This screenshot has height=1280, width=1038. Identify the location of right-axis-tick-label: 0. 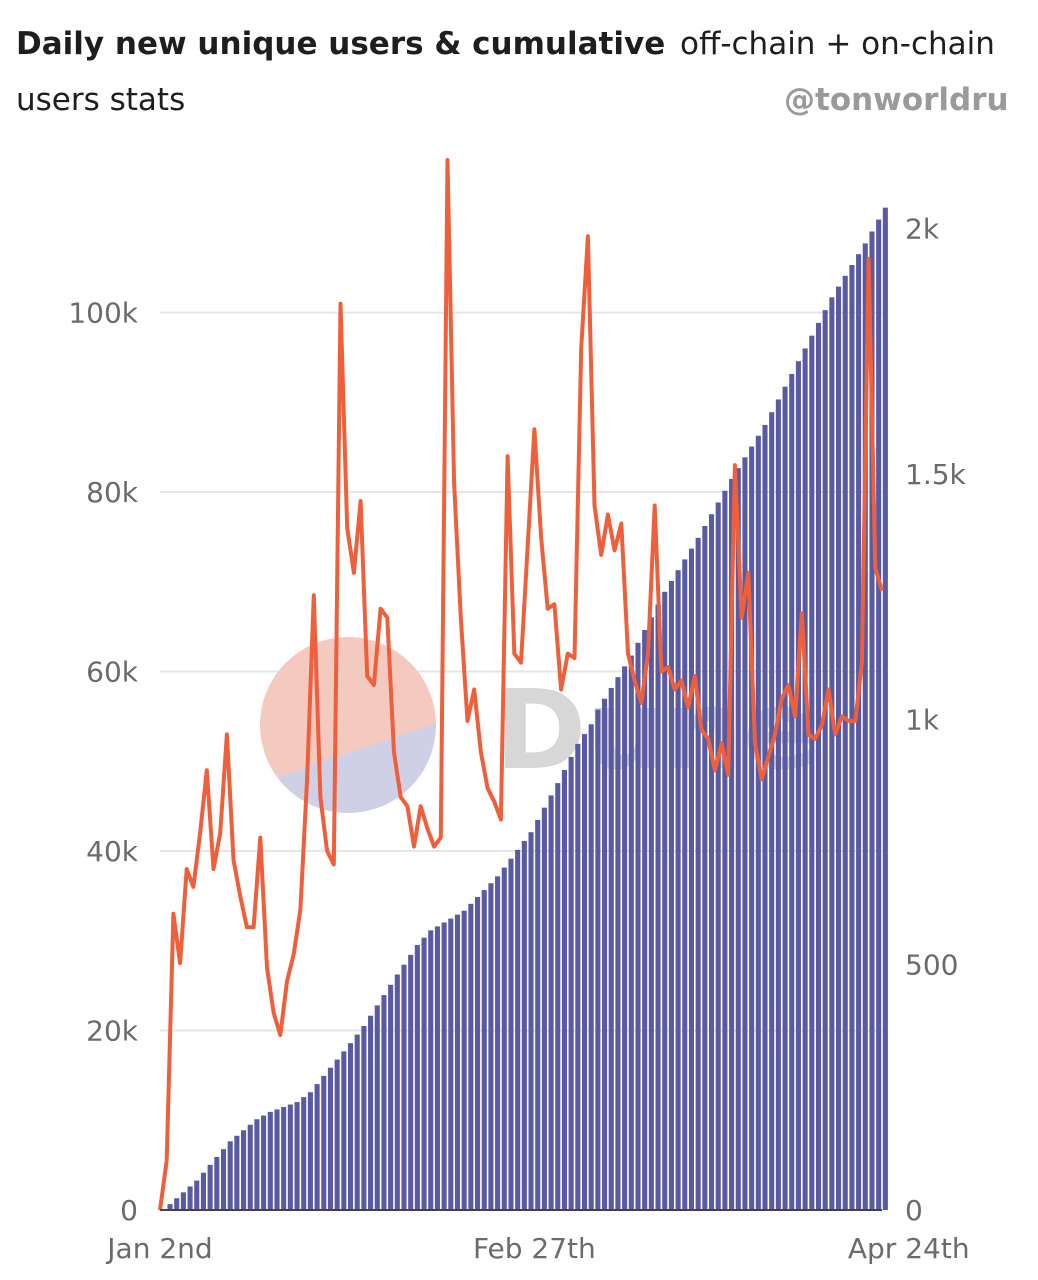
(914, 1210).